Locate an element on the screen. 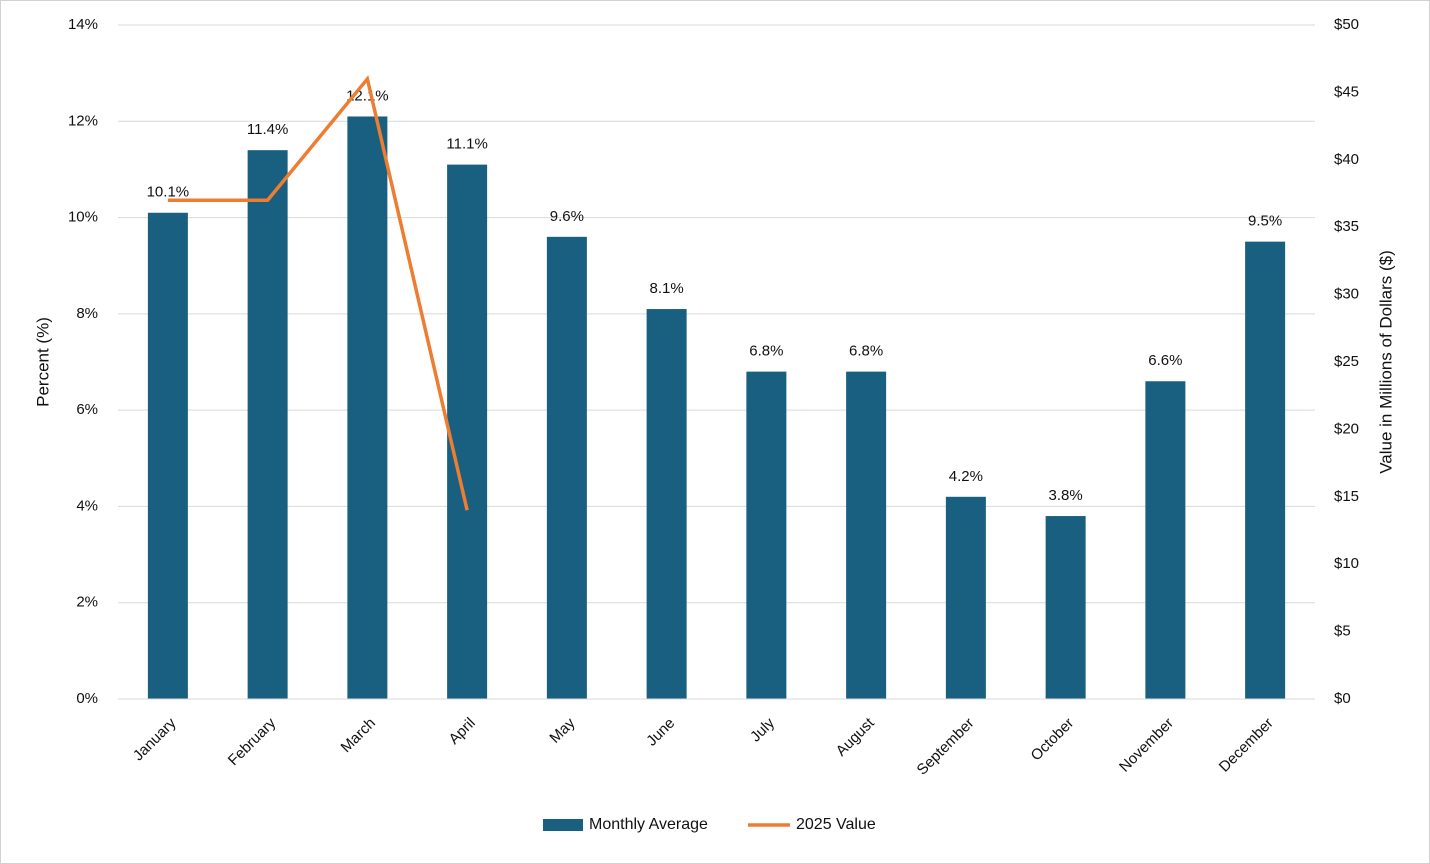 This screenshot has width=1430, height=864. y2-tick-label: $10 is located at coordinates (1346, 563).